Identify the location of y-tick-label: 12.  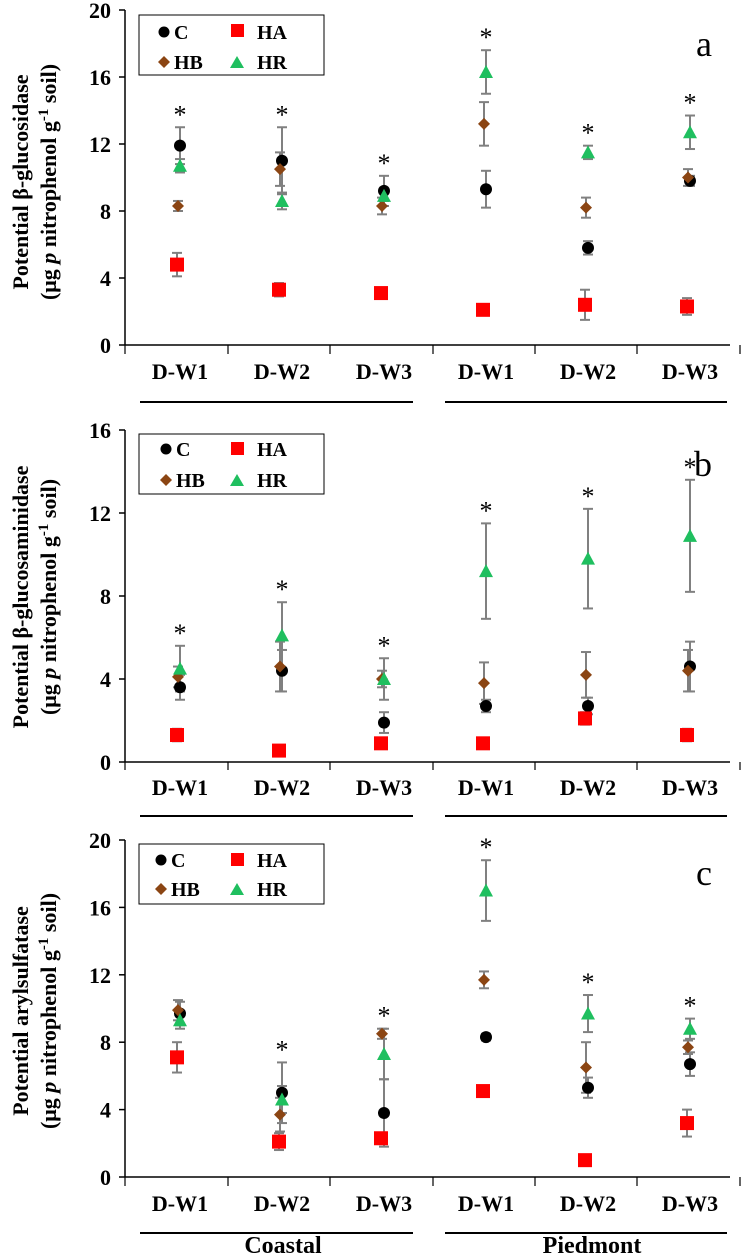
(100, 975).